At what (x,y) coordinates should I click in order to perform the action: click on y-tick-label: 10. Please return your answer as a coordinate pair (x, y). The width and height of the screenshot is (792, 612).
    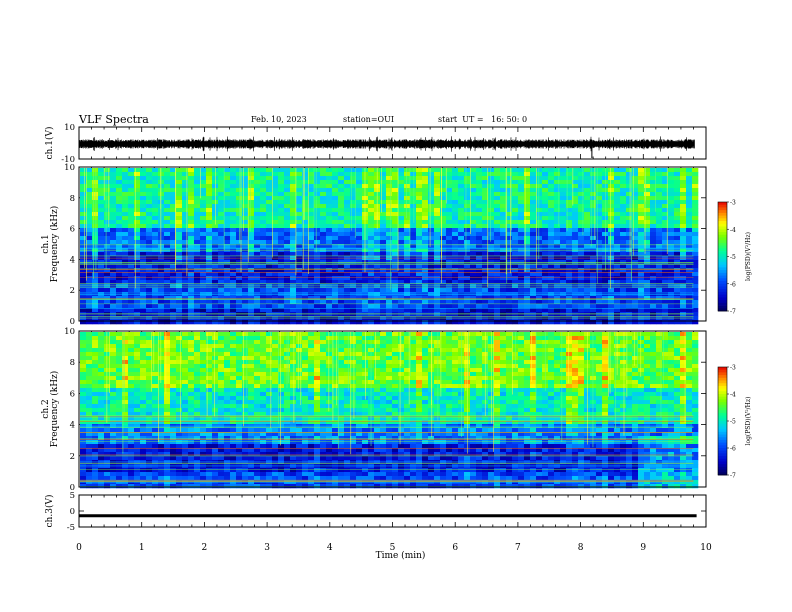
    Looking at the image, I should click on (69, 128).